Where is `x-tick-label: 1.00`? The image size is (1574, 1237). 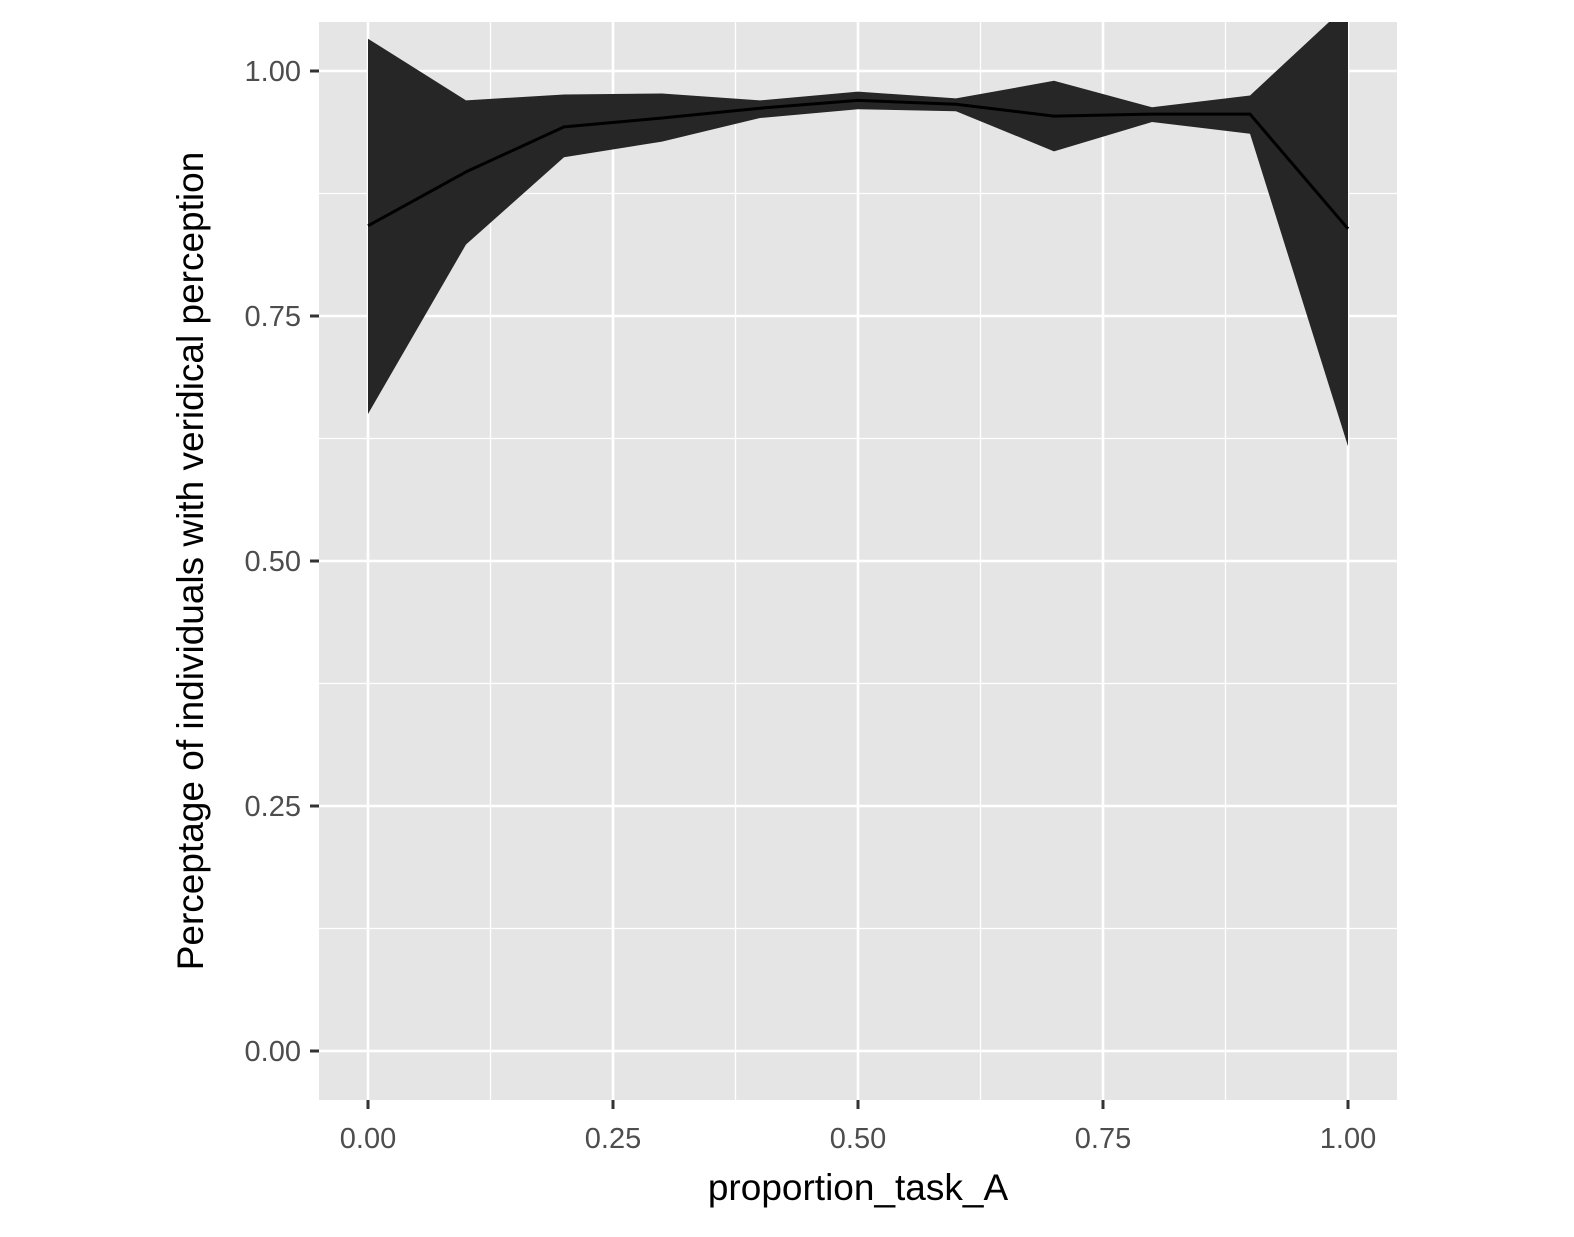
x-tick-label: 1.00 is located at coordinates (1348, 1139).